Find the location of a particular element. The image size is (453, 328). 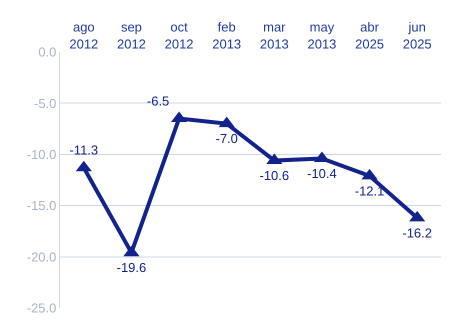

y-tick-label: -25.0 is located at coordinates (41, 308).